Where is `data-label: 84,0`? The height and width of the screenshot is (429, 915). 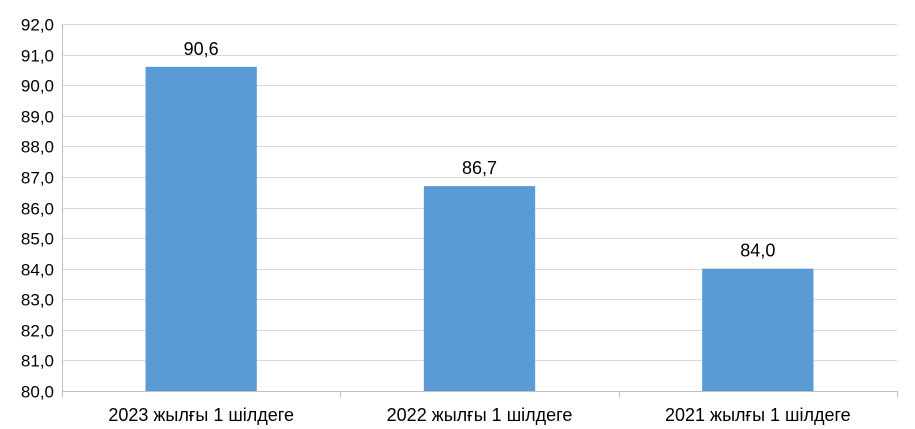 data-label: 84,0 is located at coordinates (757, 251).